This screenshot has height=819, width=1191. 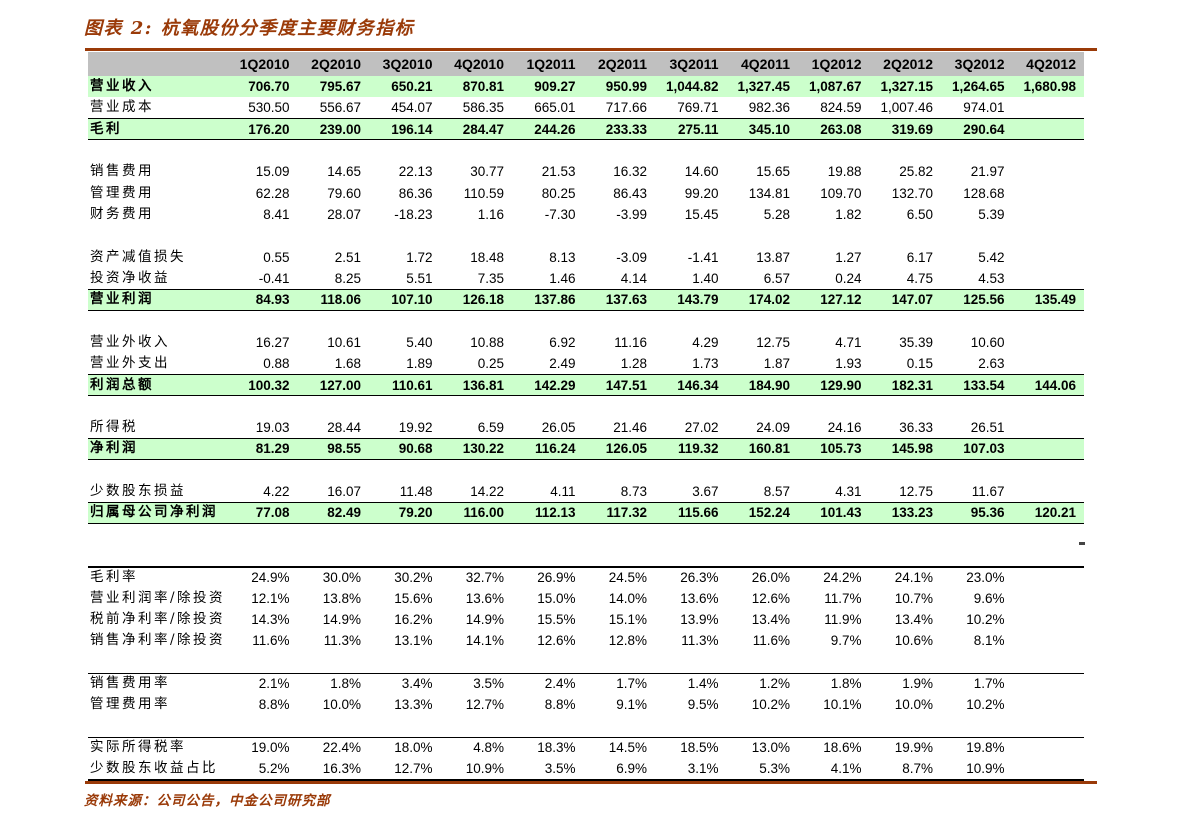 I want to click on value-cell: 0.88, so click(x=276, y=363).